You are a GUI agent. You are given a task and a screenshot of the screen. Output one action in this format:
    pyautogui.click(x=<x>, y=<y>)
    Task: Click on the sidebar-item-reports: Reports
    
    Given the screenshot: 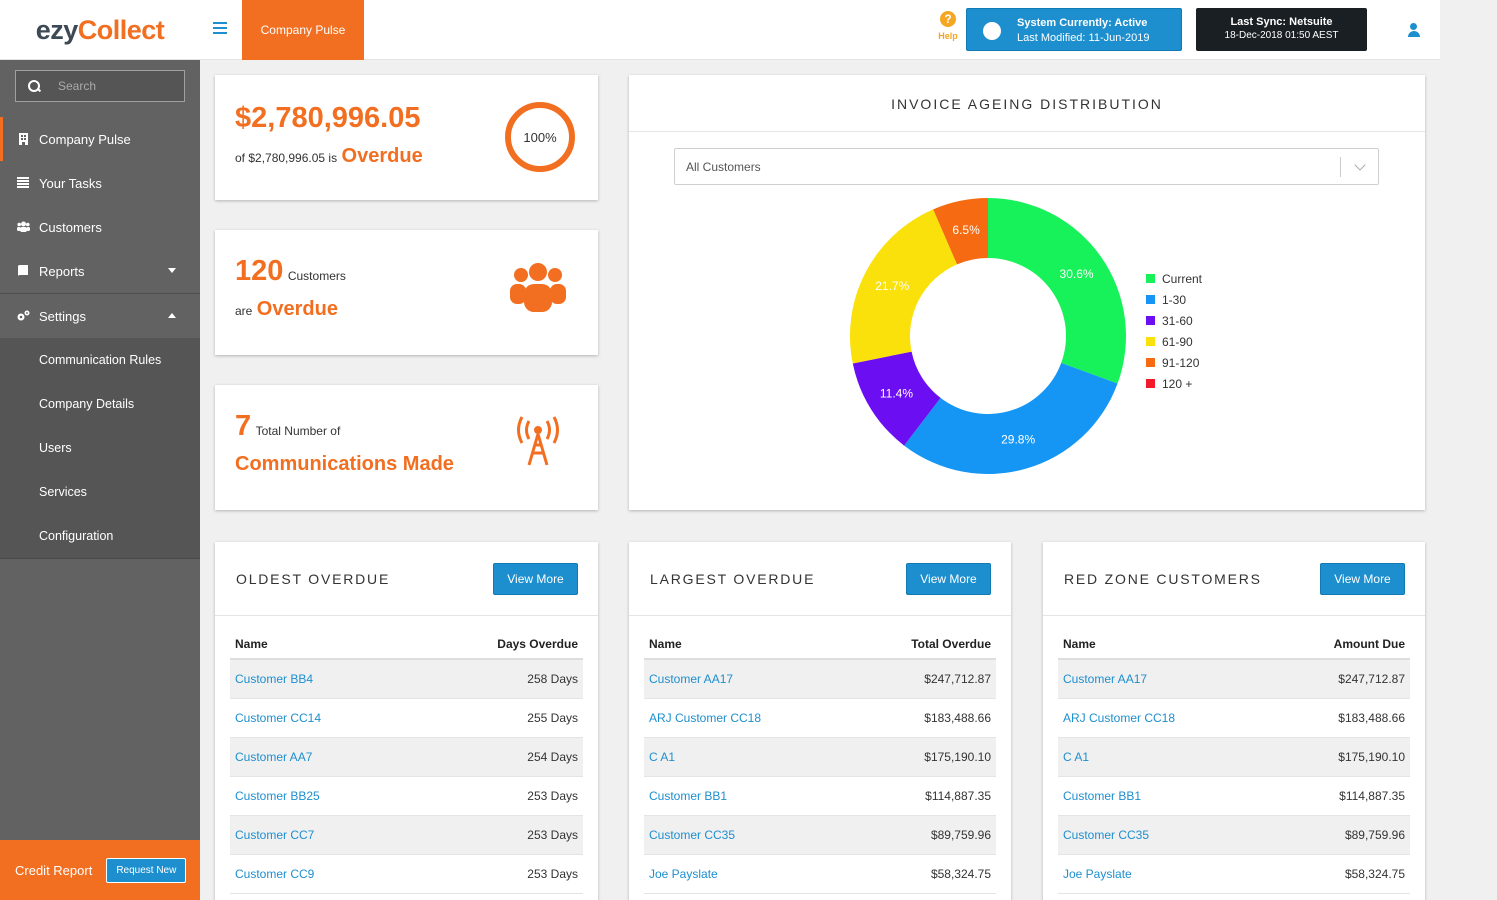 What is the action you would take?
    pyautogui.click(x=100, y=271)
    